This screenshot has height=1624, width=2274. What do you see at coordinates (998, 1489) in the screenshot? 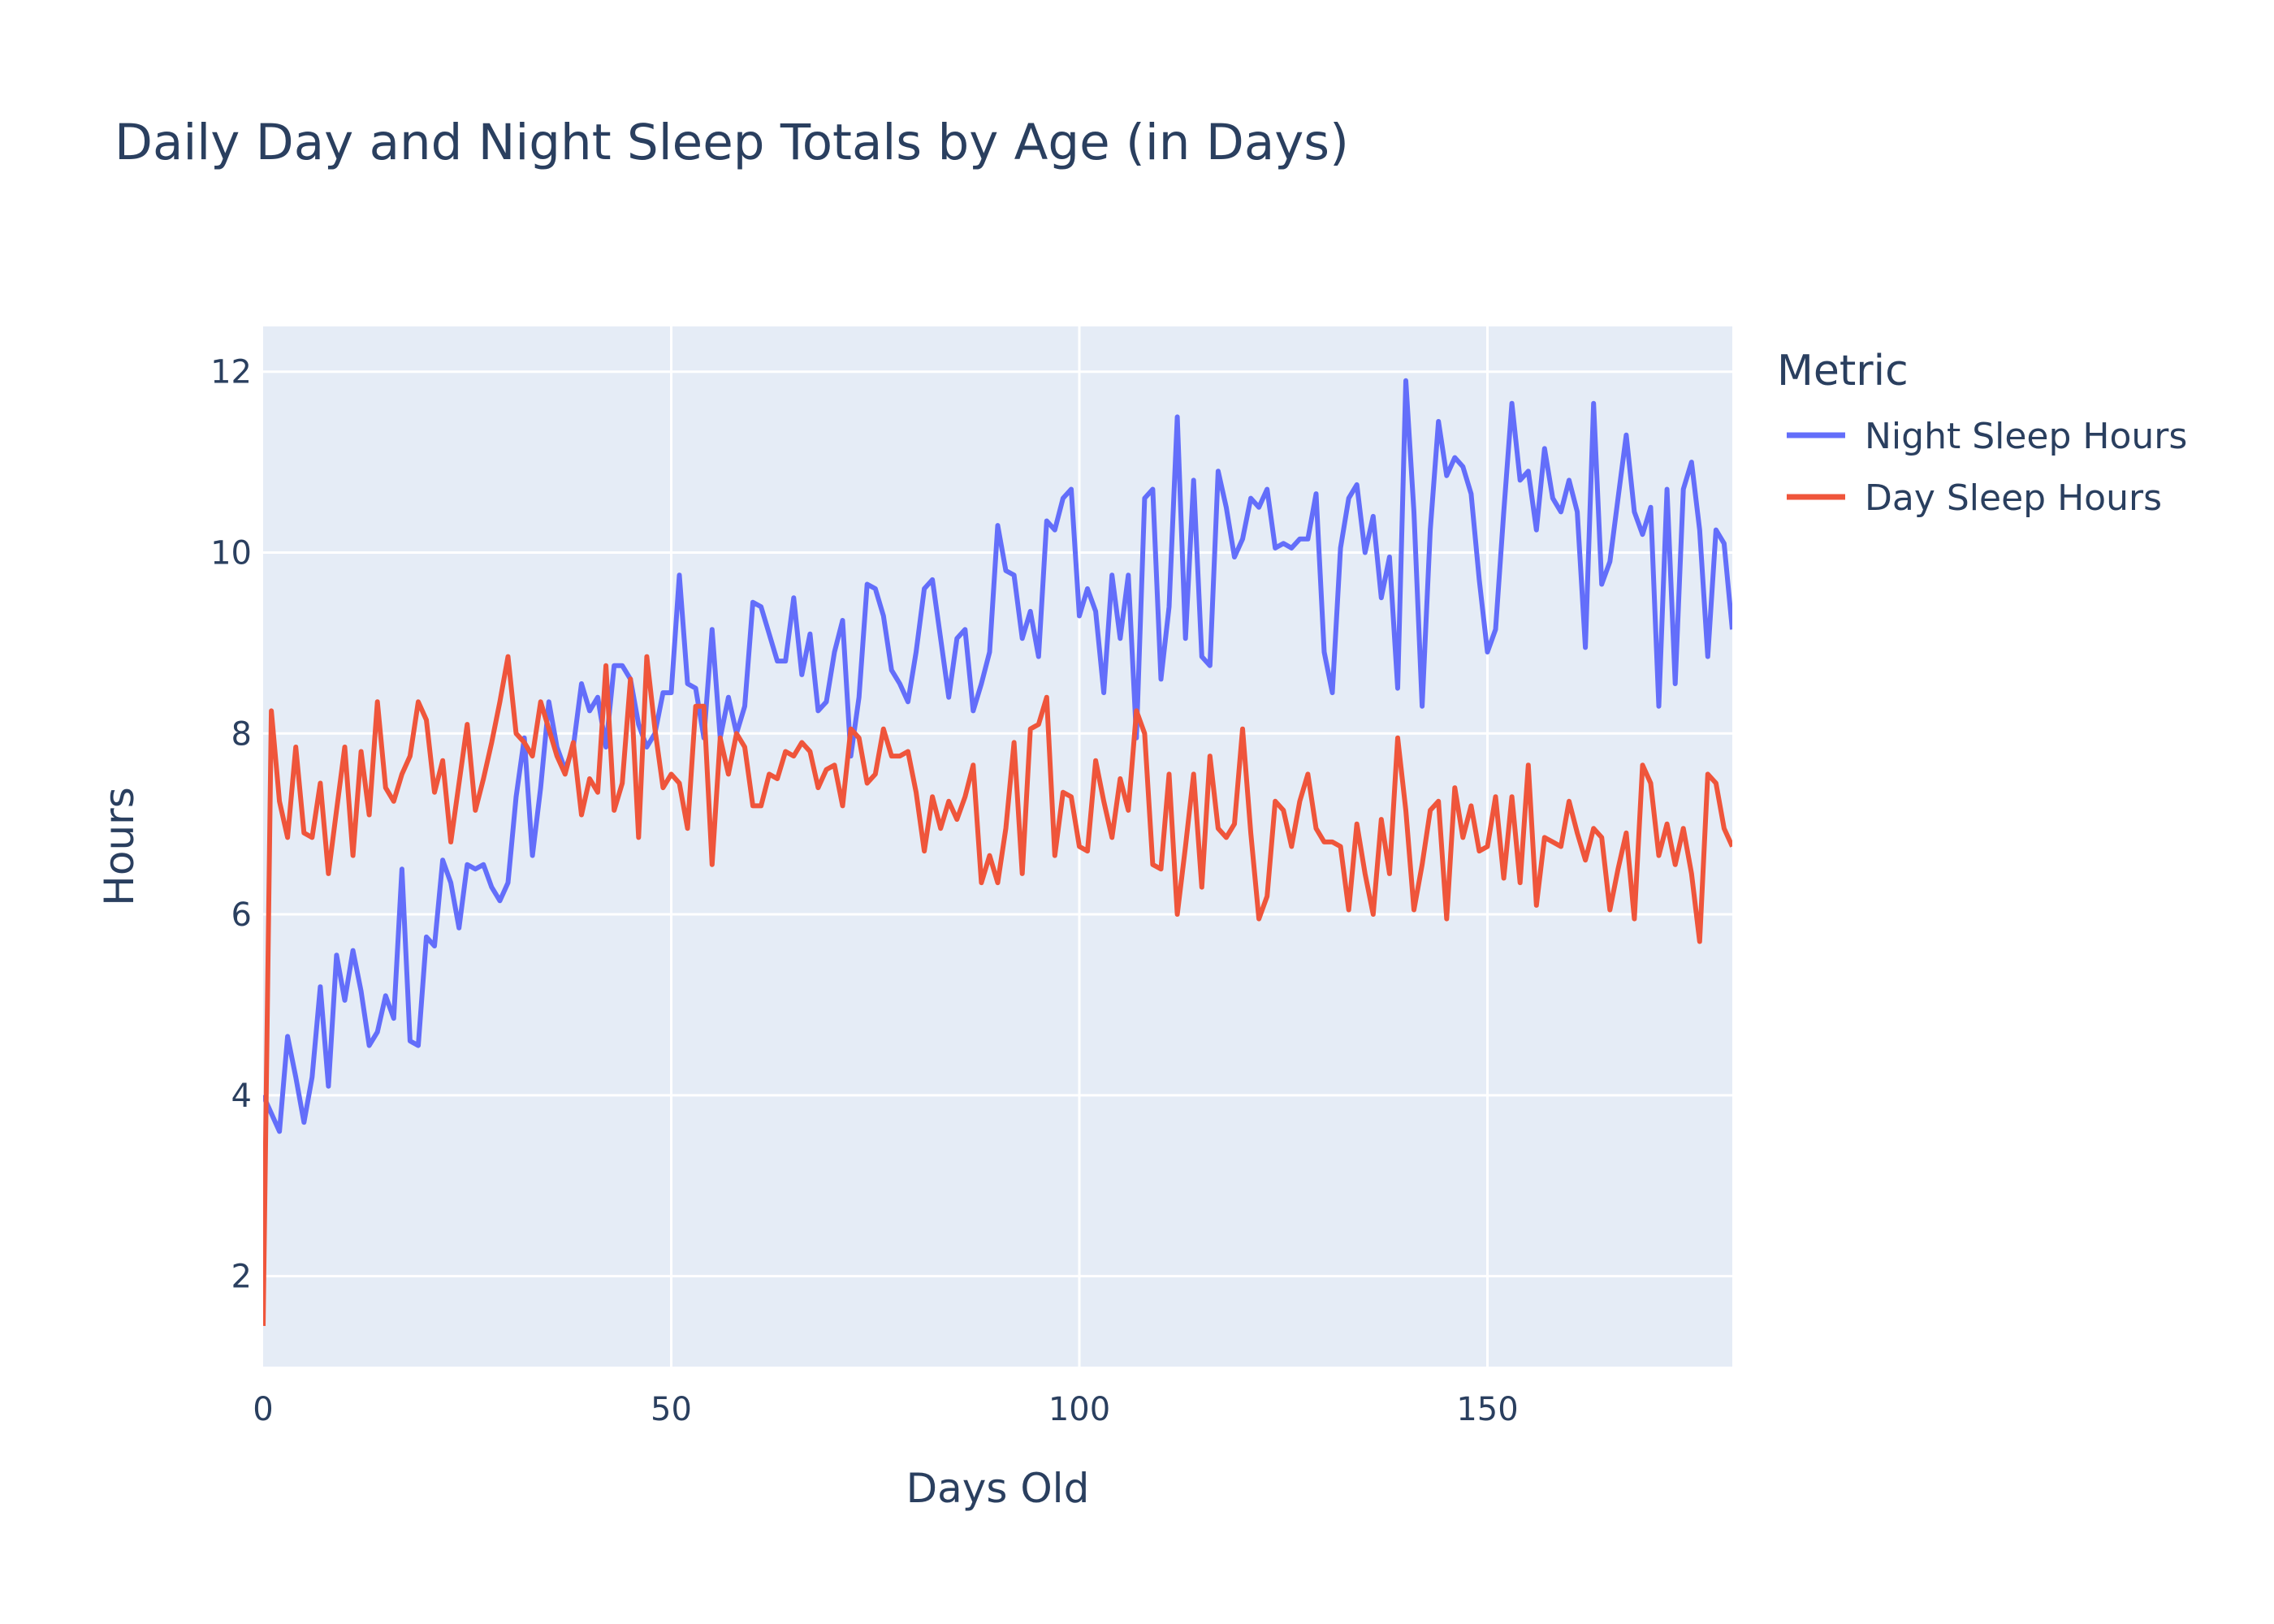
I see `x-axis-title: Days Old` at bounding box center [998, 1489].